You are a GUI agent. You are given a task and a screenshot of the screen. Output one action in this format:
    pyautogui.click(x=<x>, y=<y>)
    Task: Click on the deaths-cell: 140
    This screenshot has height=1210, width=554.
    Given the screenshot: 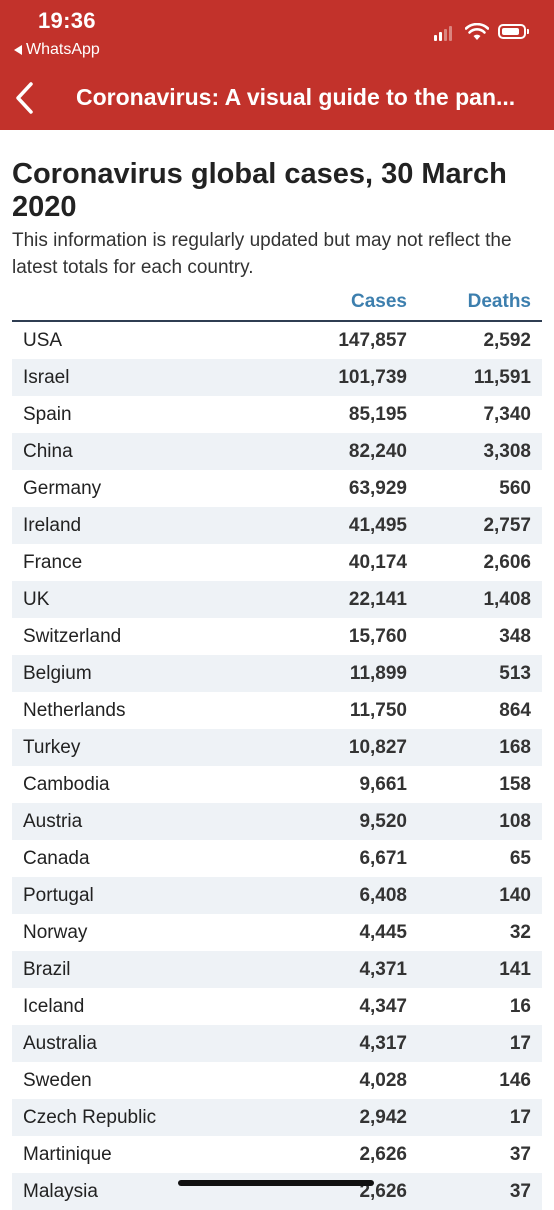 What is the action you would take?
    pyautogui.click(x=515, y=895)
    